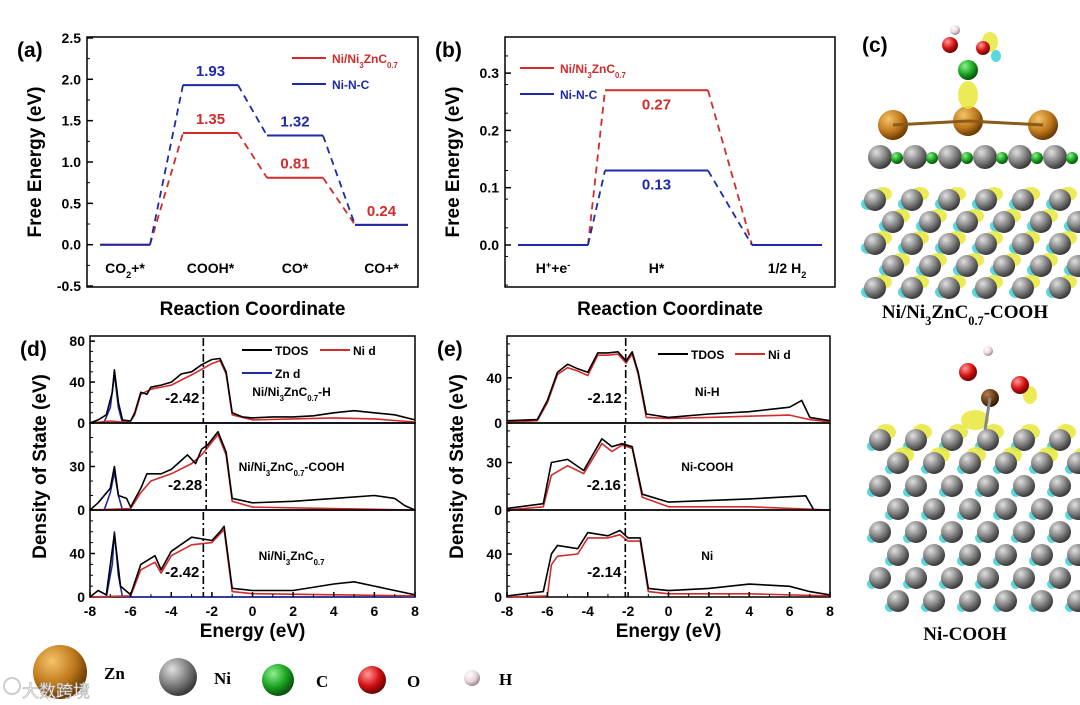  What do you see at coordinates (291, 394) in the screenshot?
I see `subplot-label: Ni/Ni3ZnC0.7-H` at bounding box center [291, 394].